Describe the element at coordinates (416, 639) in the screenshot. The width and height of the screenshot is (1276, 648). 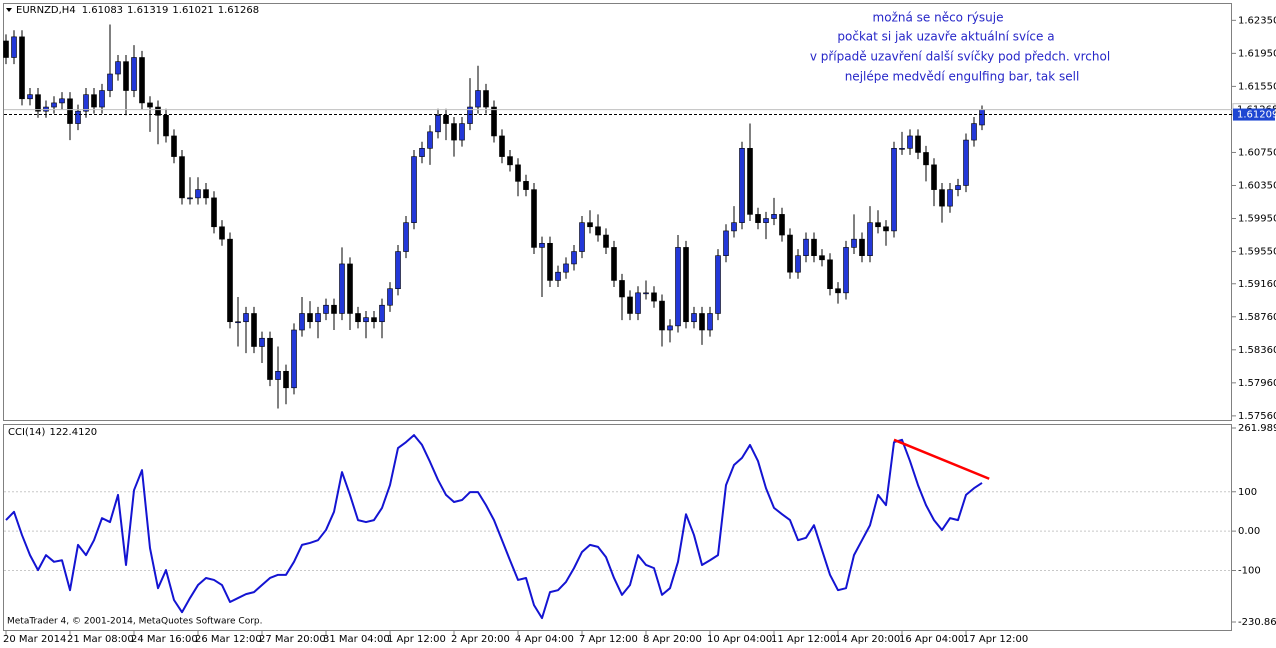
I see `x-tick-label: 1 Apr 12:00` at that location.